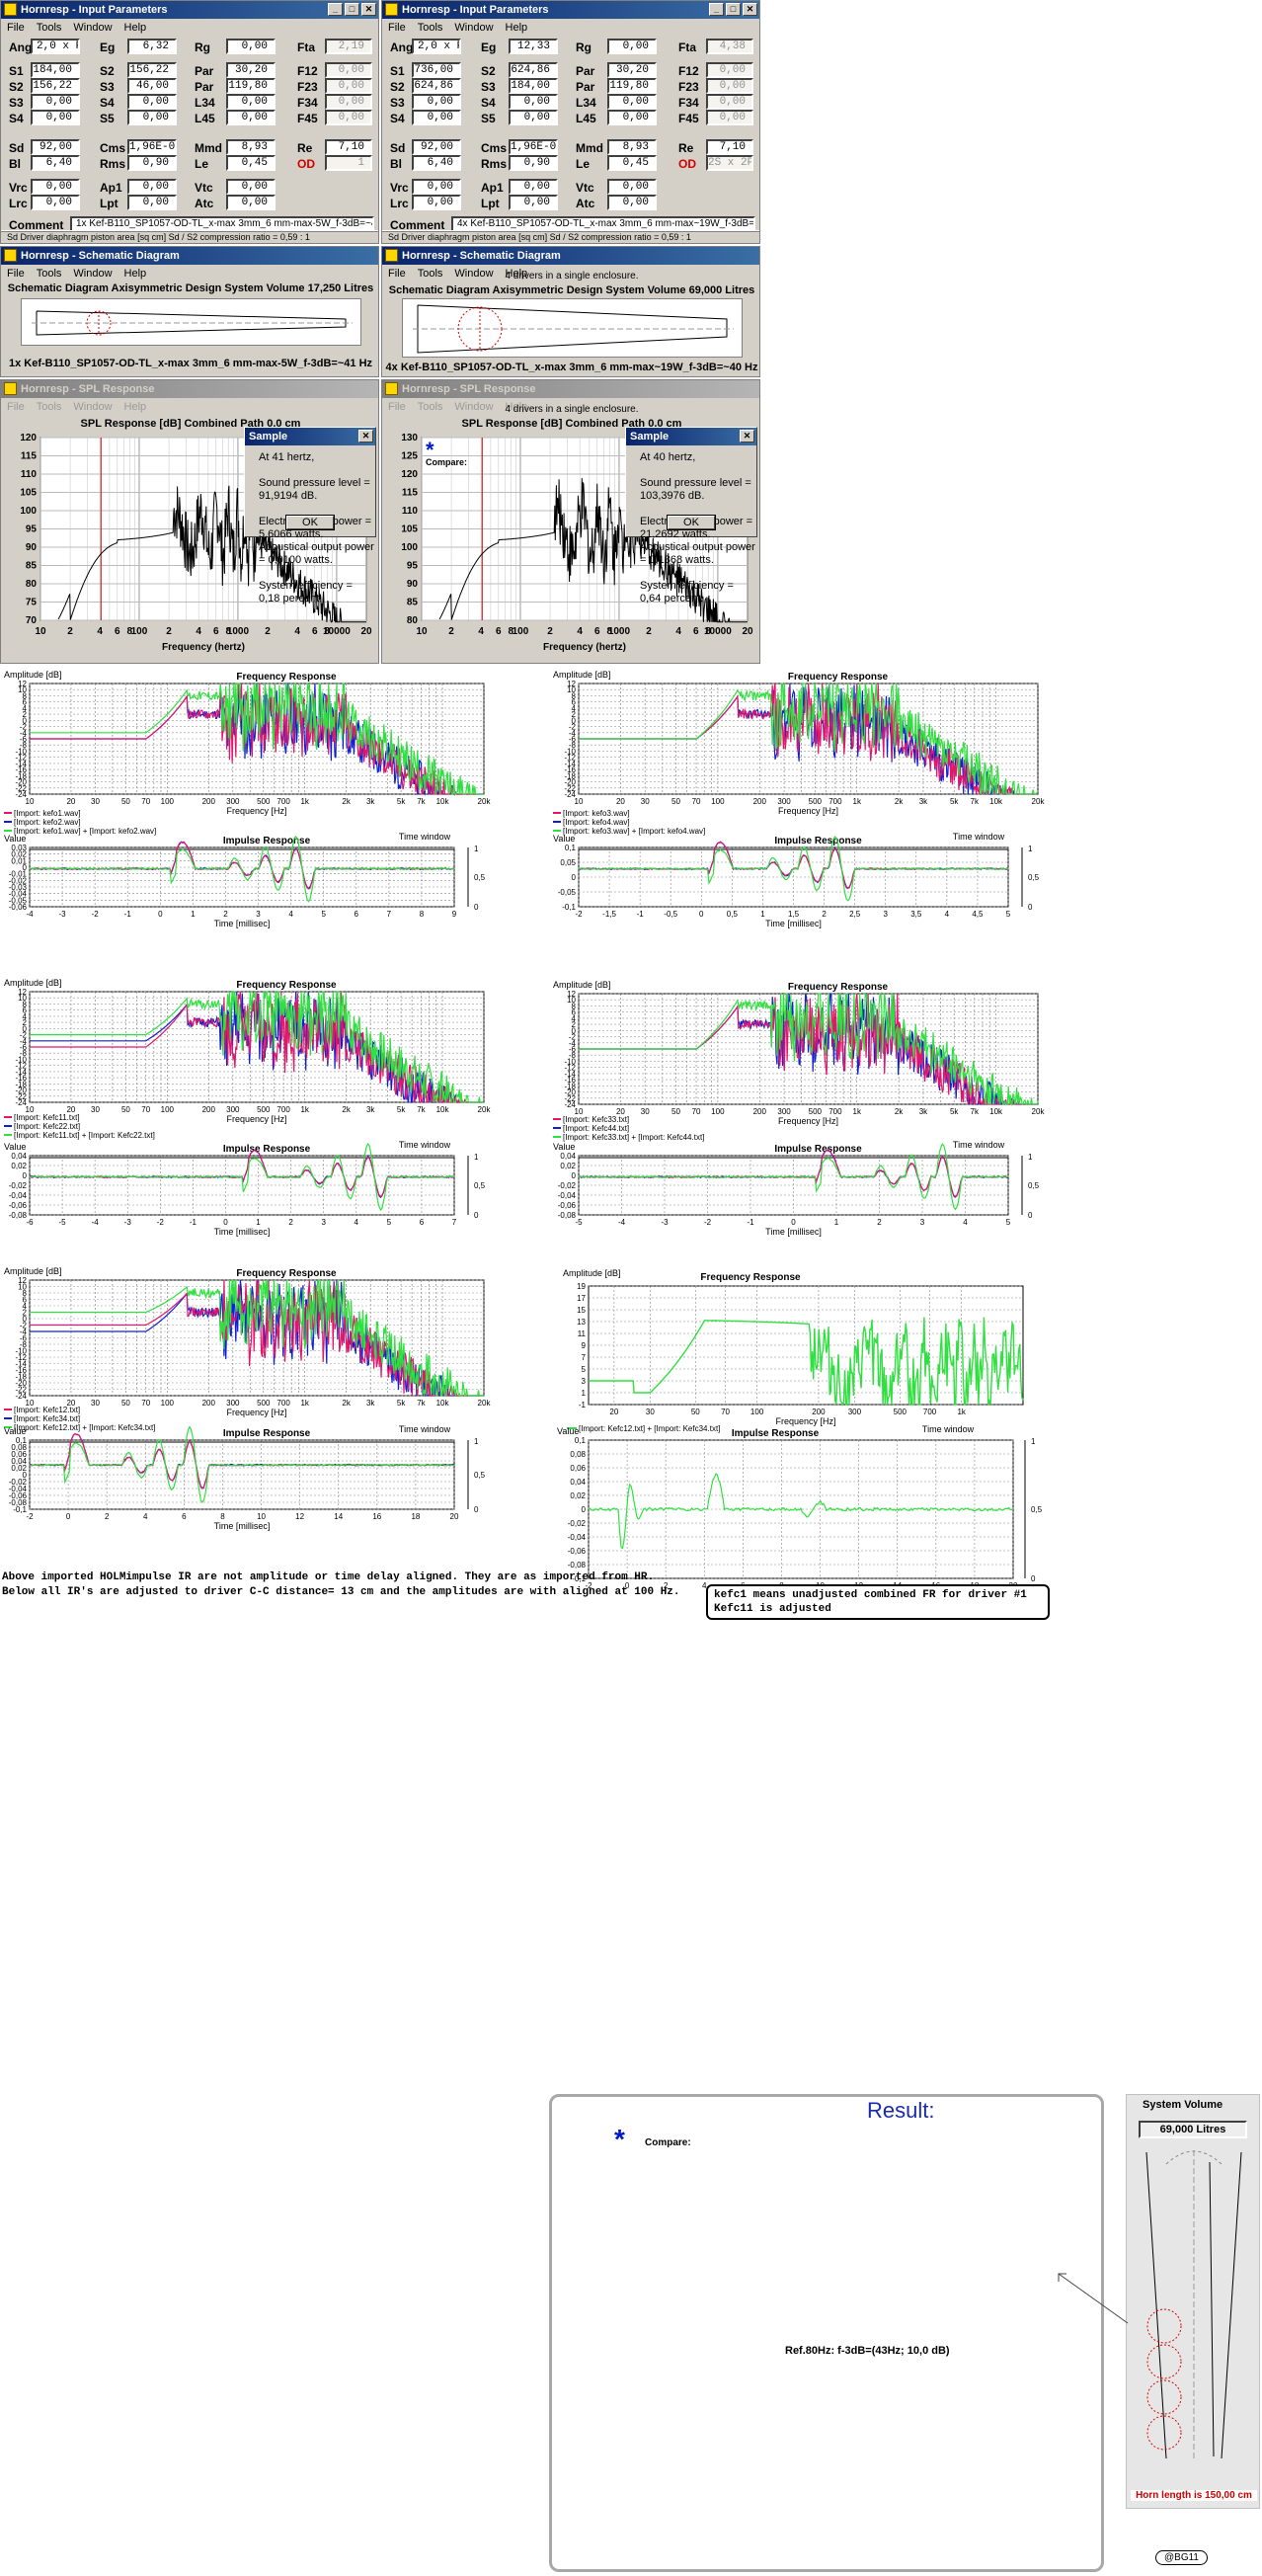  Describe the element at coordinates (437, 86) in the screenshot. I see `field-s2: 624,86` at that location.